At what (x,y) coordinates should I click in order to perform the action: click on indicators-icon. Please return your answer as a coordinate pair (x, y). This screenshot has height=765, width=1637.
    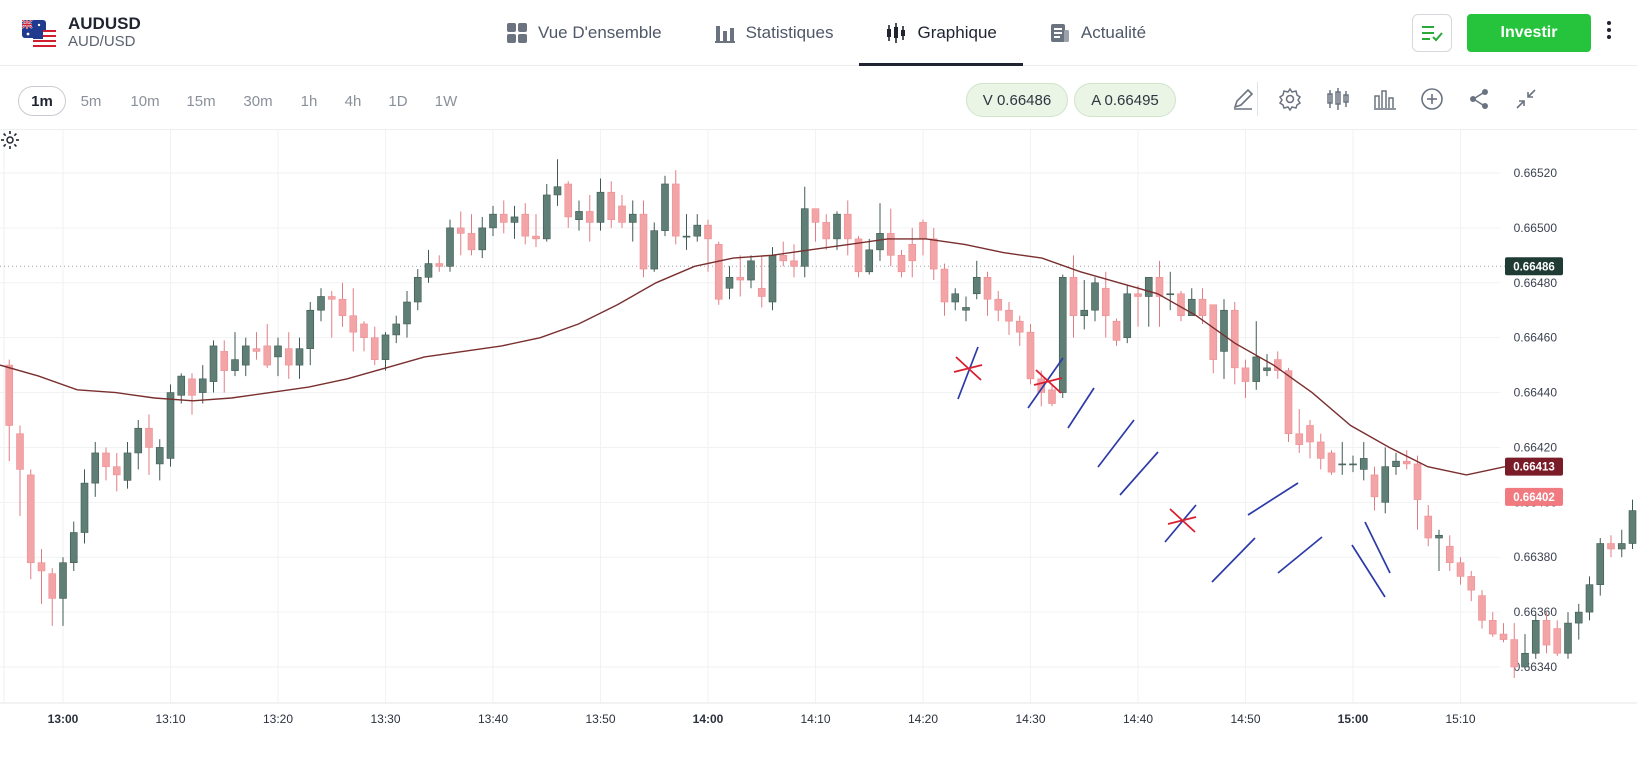
    Looking at the image, I should click on (1385, 99).